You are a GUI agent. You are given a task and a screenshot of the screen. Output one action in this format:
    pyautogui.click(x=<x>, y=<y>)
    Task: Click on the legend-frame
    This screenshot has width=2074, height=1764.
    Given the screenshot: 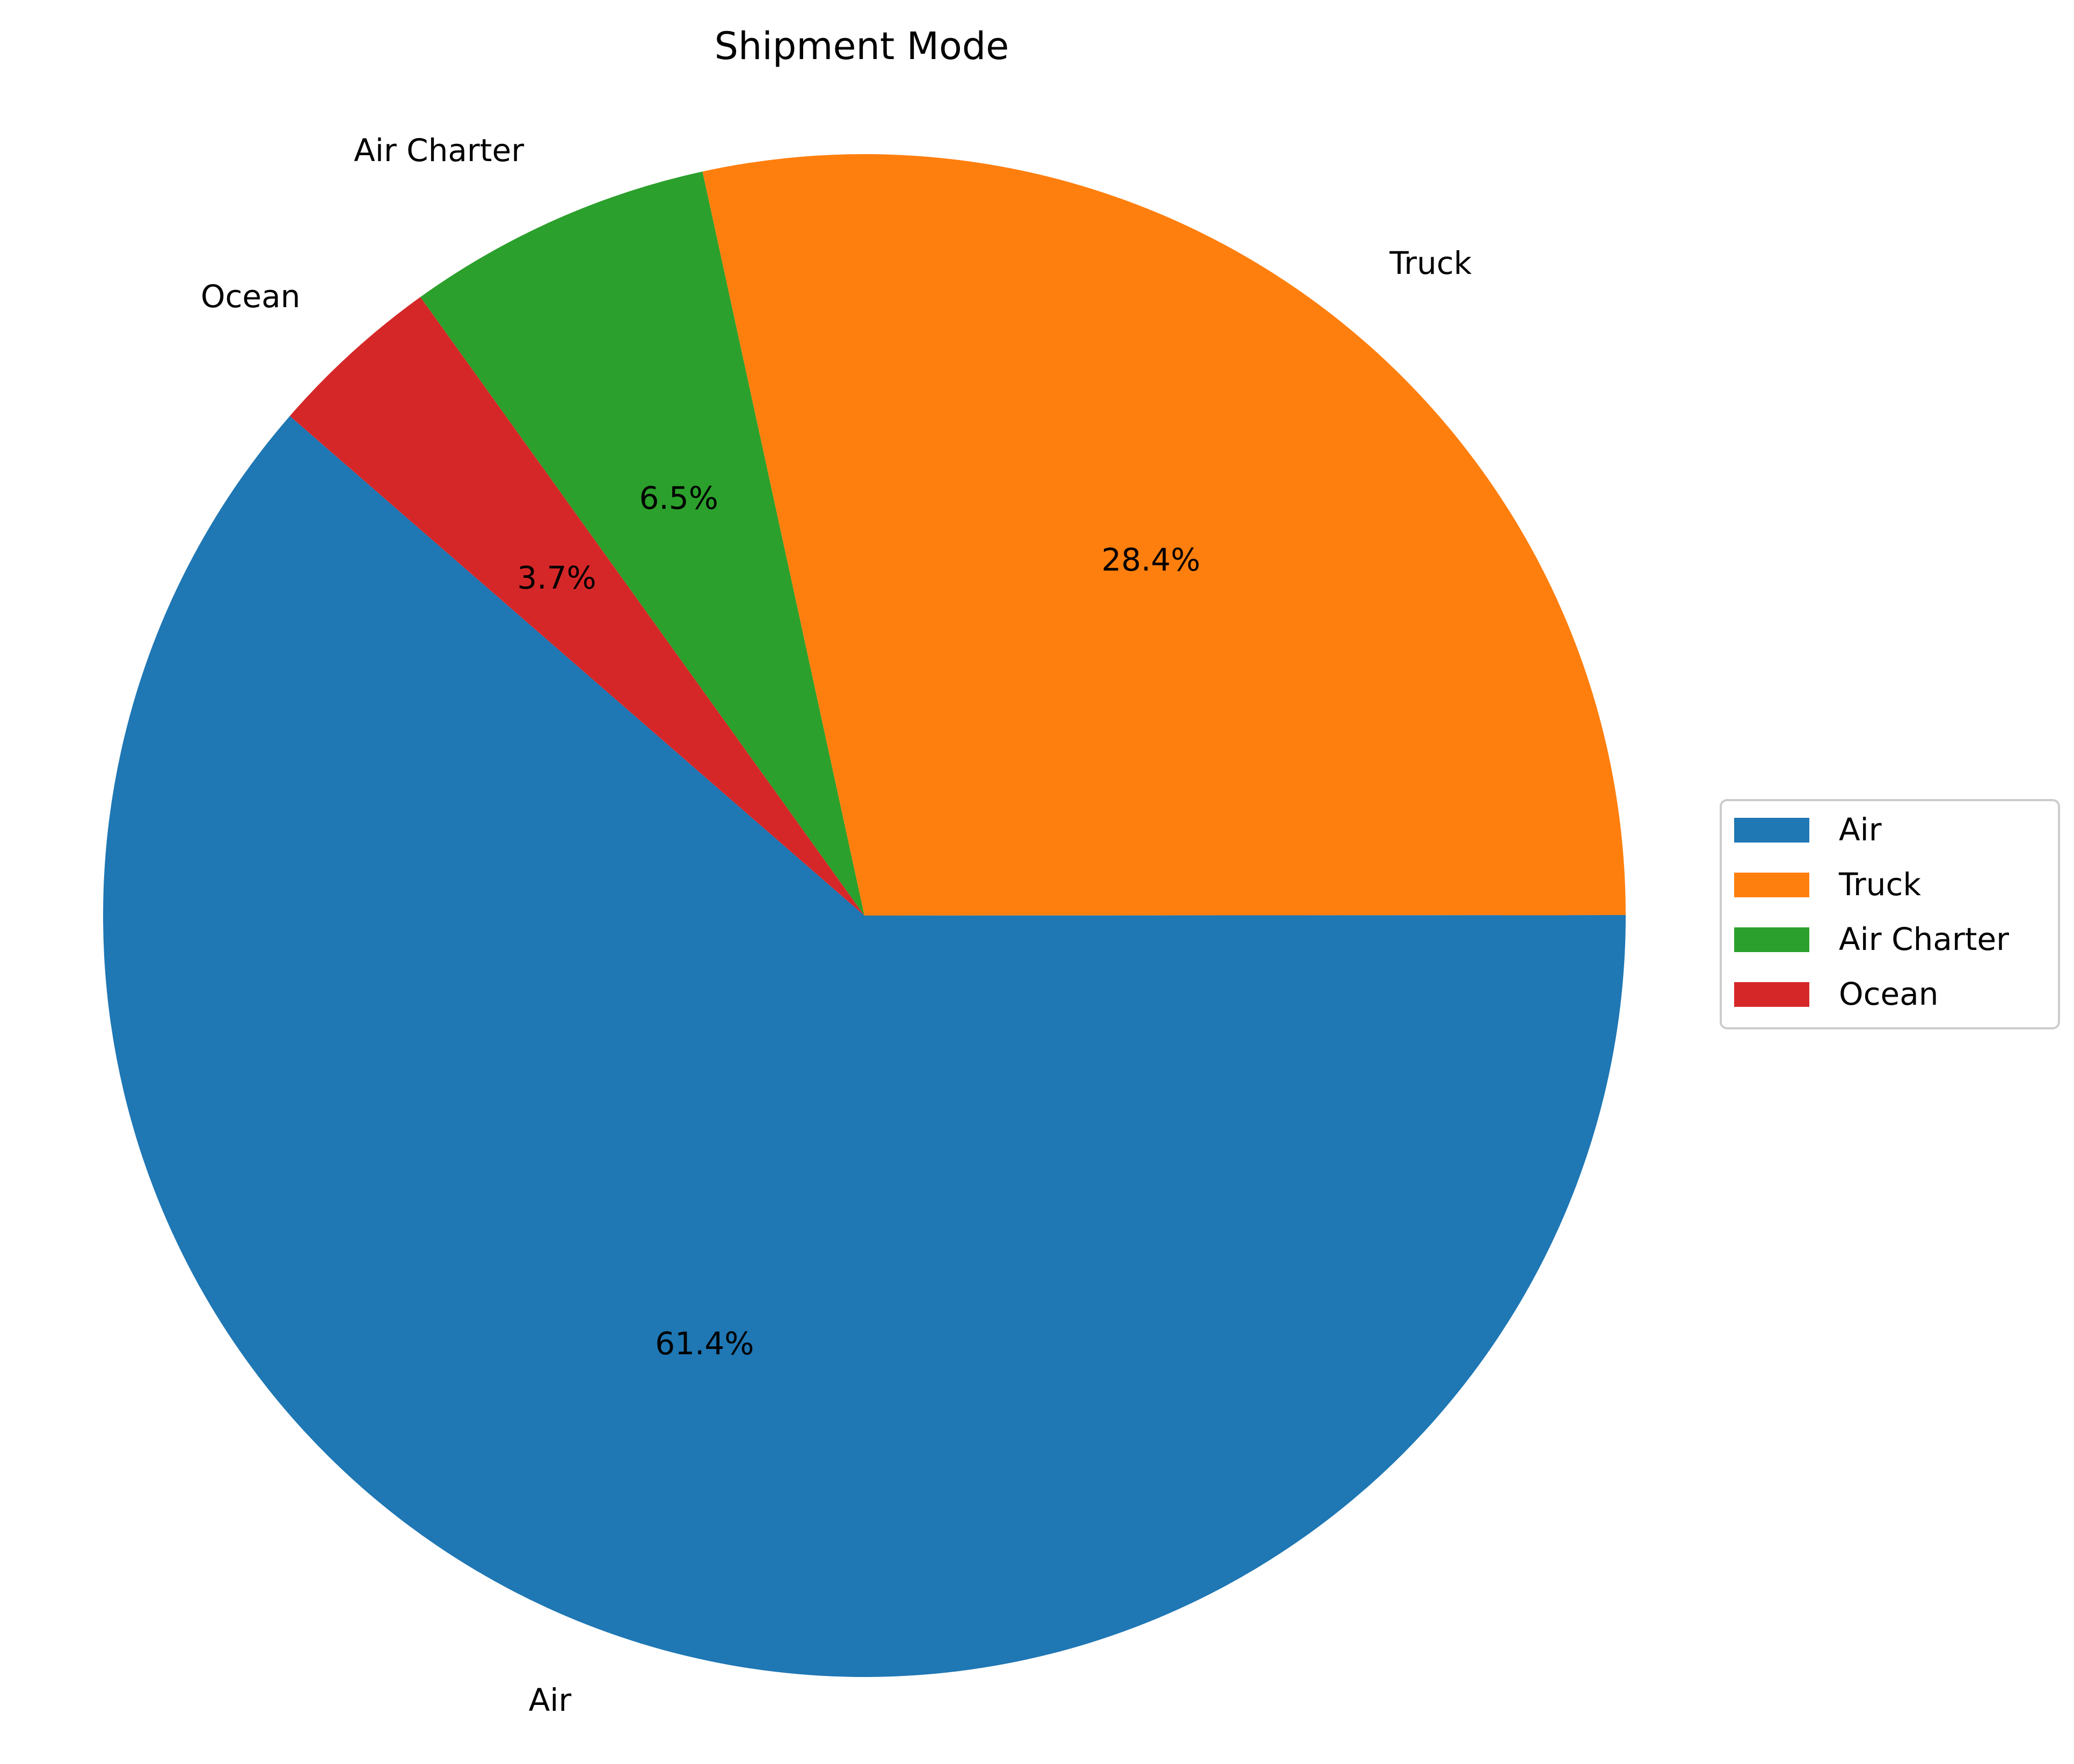 What is the action you would take?
    pyautogui.click(x=1890, y=914)
    